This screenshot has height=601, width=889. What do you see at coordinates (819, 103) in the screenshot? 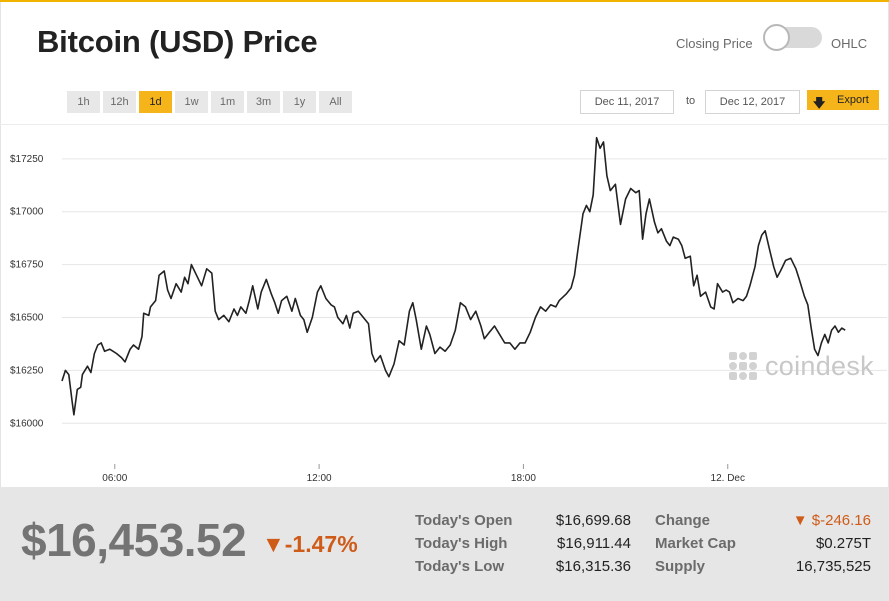
I see `download-arrow-icon: 🡇` at bounding box center [819, 103].